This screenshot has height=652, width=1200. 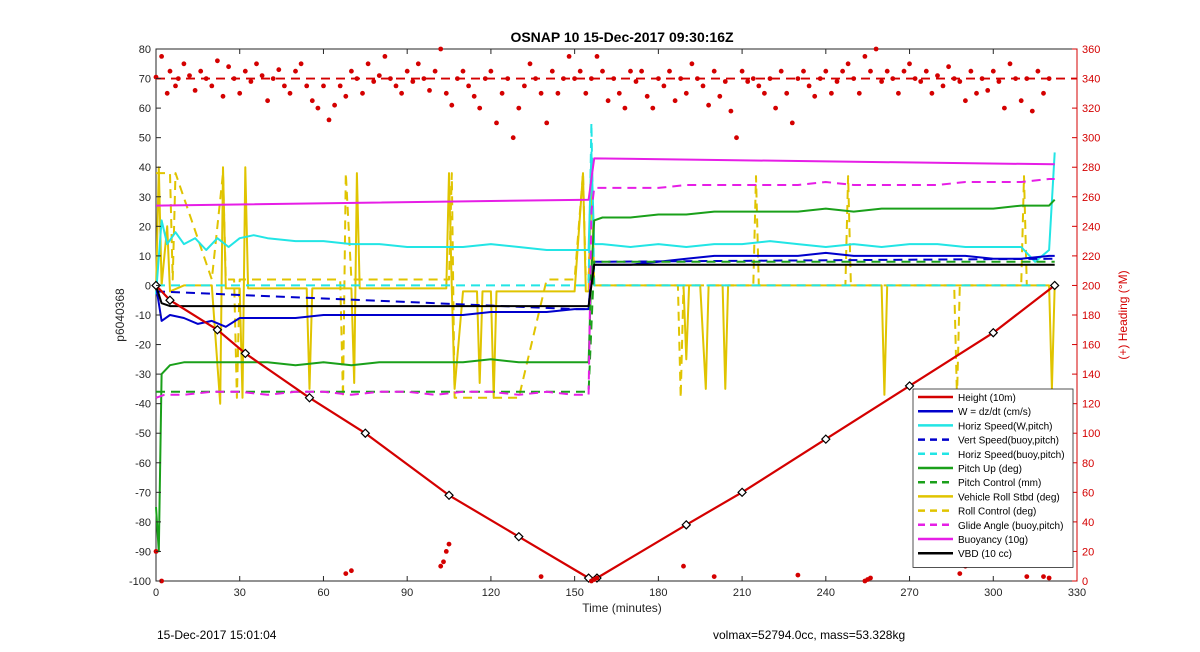 What do you see at coordinates (742, 593) in the screenshot?
I see `x-tick-label: 210` at bounding box center [742, 593].